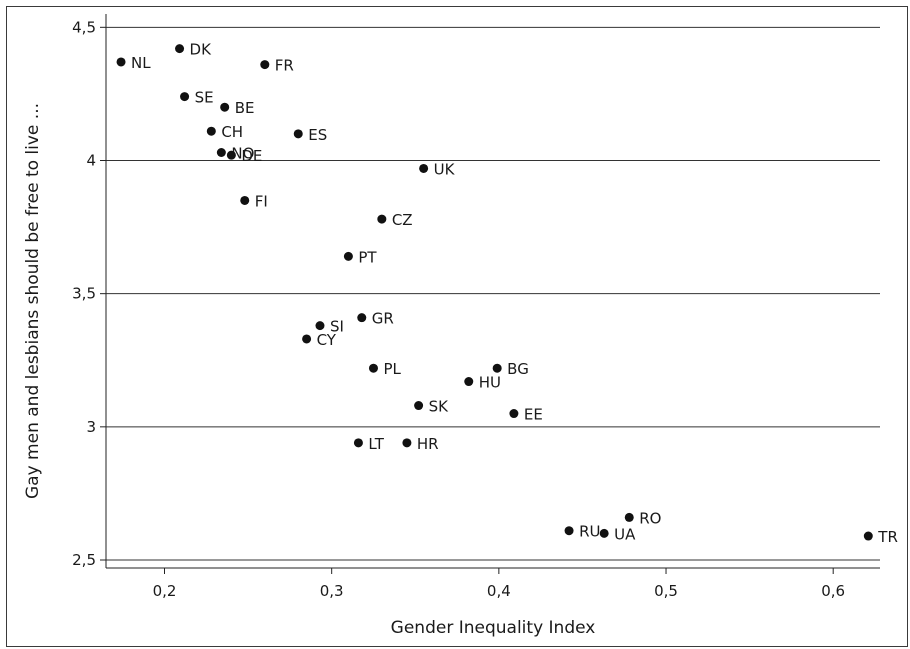 The width and height of the screenshot is (910, 649). I want to click on point-label-nl: NL, so click(141, 63).